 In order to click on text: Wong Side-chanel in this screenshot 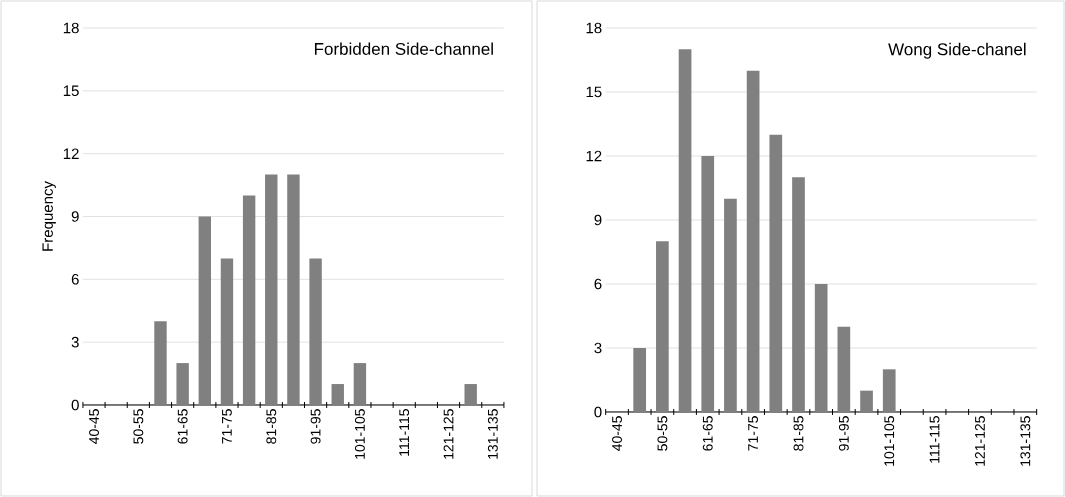, I will do `click(957, 50)`.